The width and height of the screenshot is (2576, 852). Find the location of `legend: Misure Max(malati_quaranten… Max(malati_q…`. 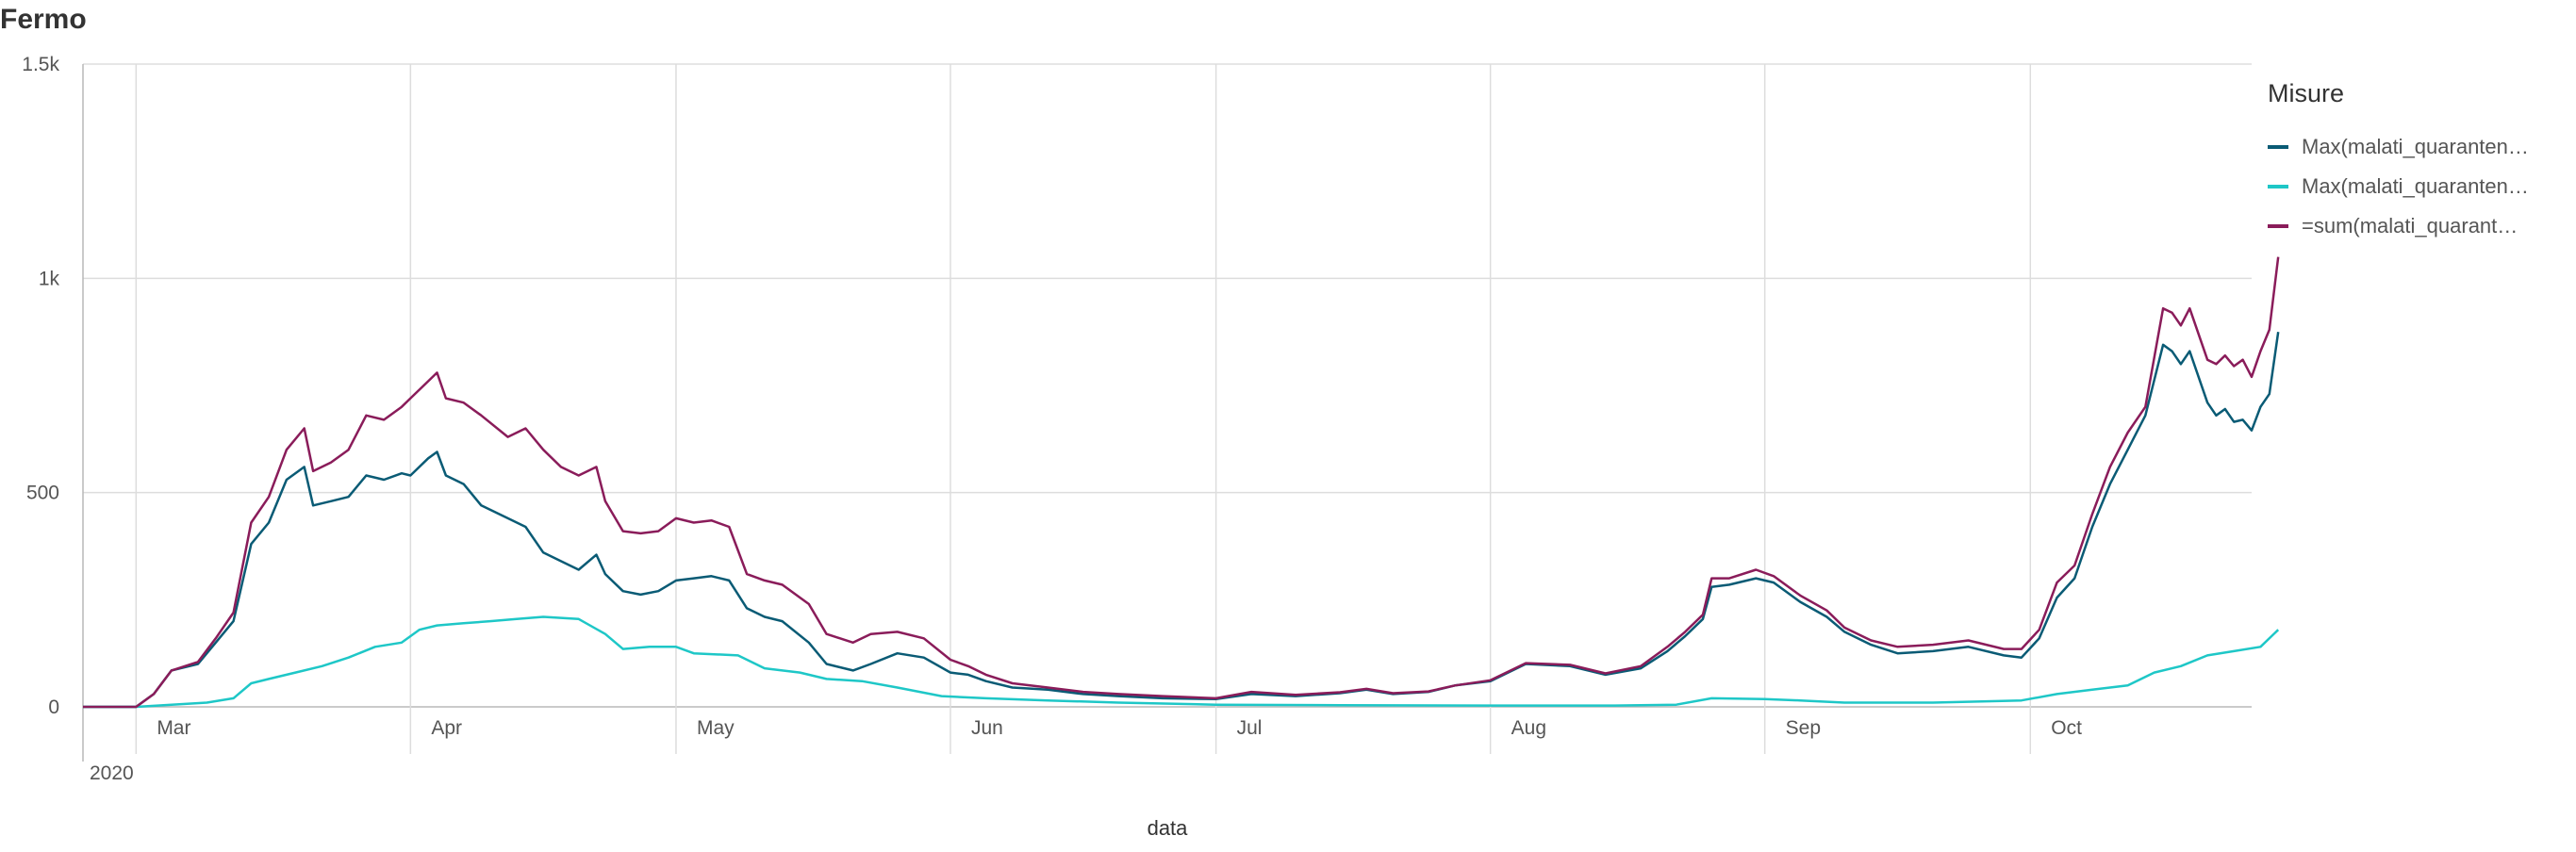

legend: Misure Max(malati_quaranten… Max(malati_q… is located at coordinates (2418, 162).